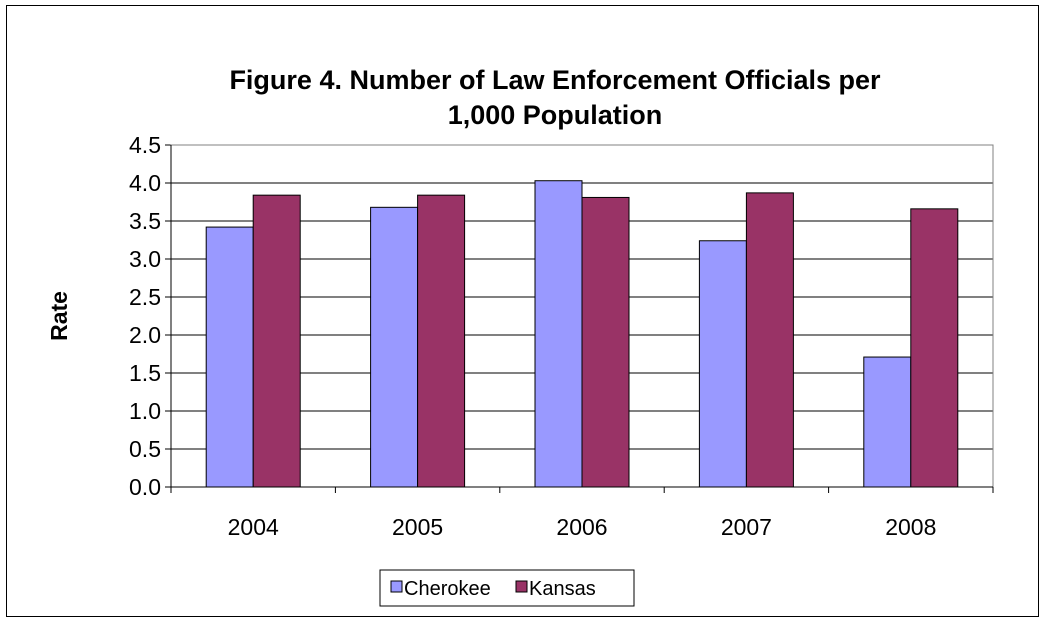 This screenshot has height=624, width=1047. What do you see at coordinates (581, 527) in the screenshot?
I see `x-tick-label: 2006` at bounding box center [581, 527].